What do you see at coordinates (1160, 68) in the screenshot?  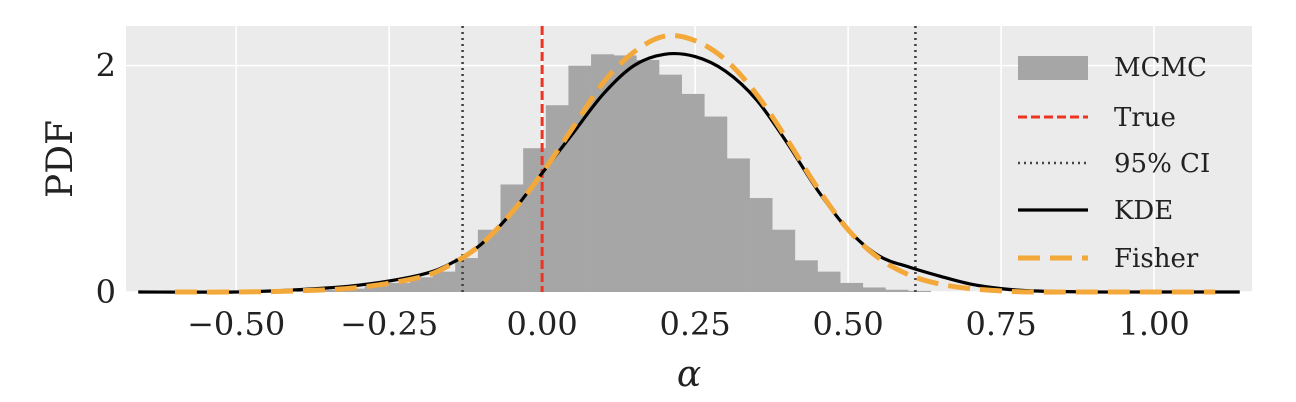 I see `legend-label: MCMC` at bounding box center [1160, 68].